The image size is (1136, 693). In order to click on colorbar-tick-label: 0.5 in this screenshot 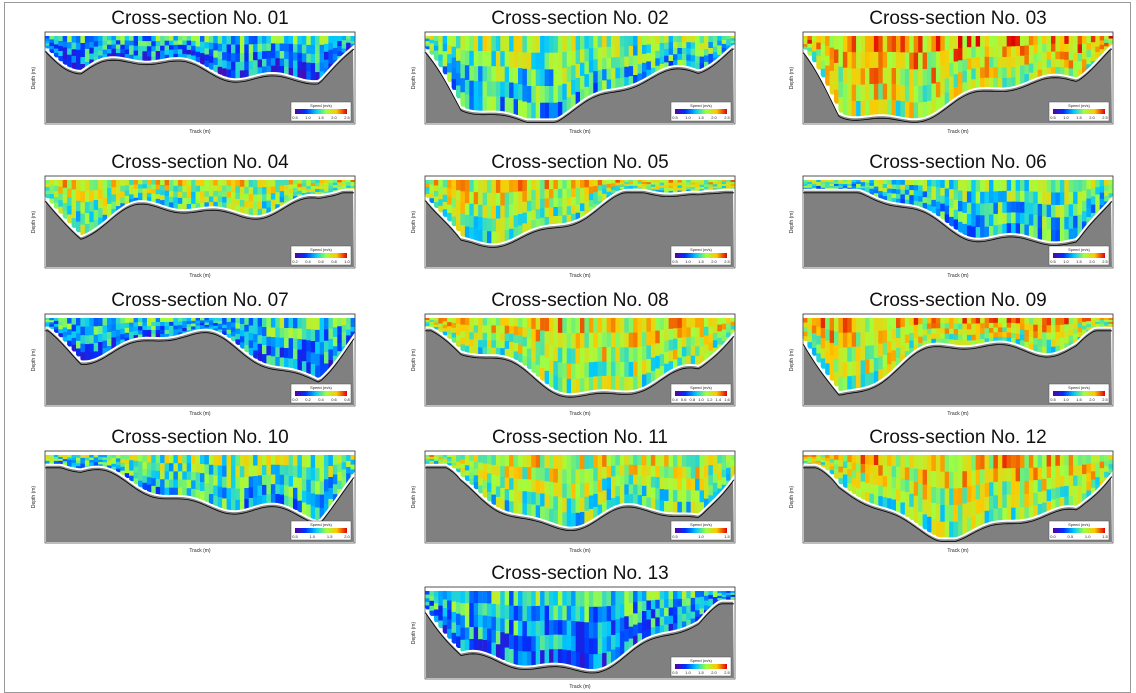, I will do `click(675, 672)`.